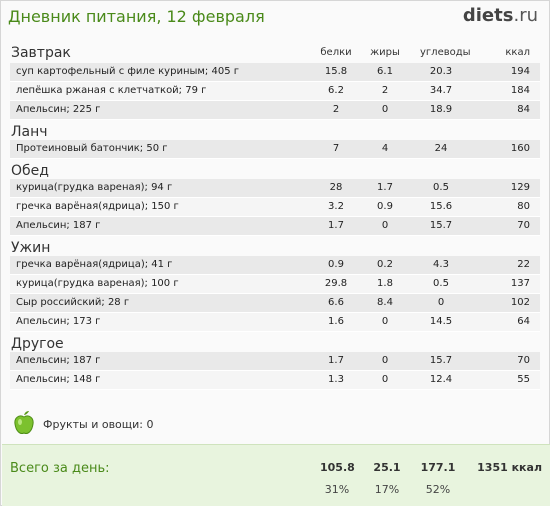 The height and width of the screenshot is (506, 550). Describe the element at coordinates (275, 188) in the screenshot. I see `food-row: курица(грудка вареная); 94 г 28 1.7 0.5 129` at that location.